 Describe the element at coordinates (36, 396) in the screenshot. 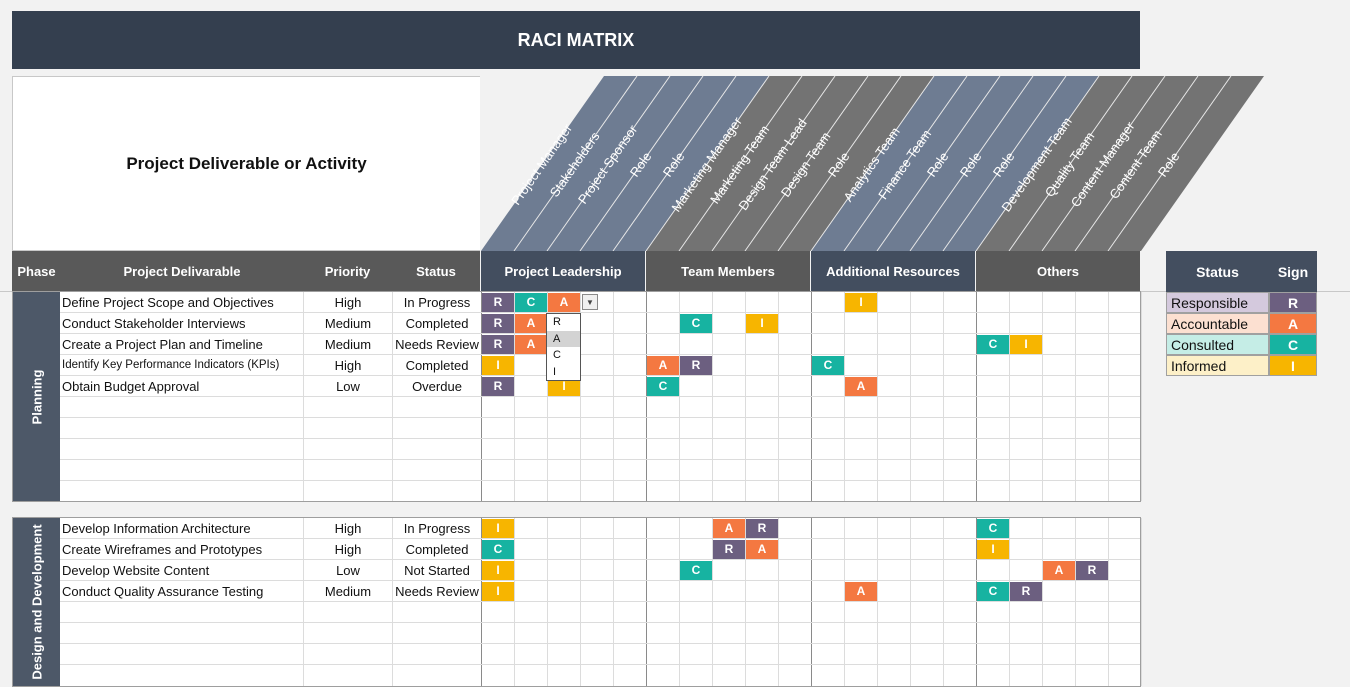

I see `phase-label: Planning` at that location.